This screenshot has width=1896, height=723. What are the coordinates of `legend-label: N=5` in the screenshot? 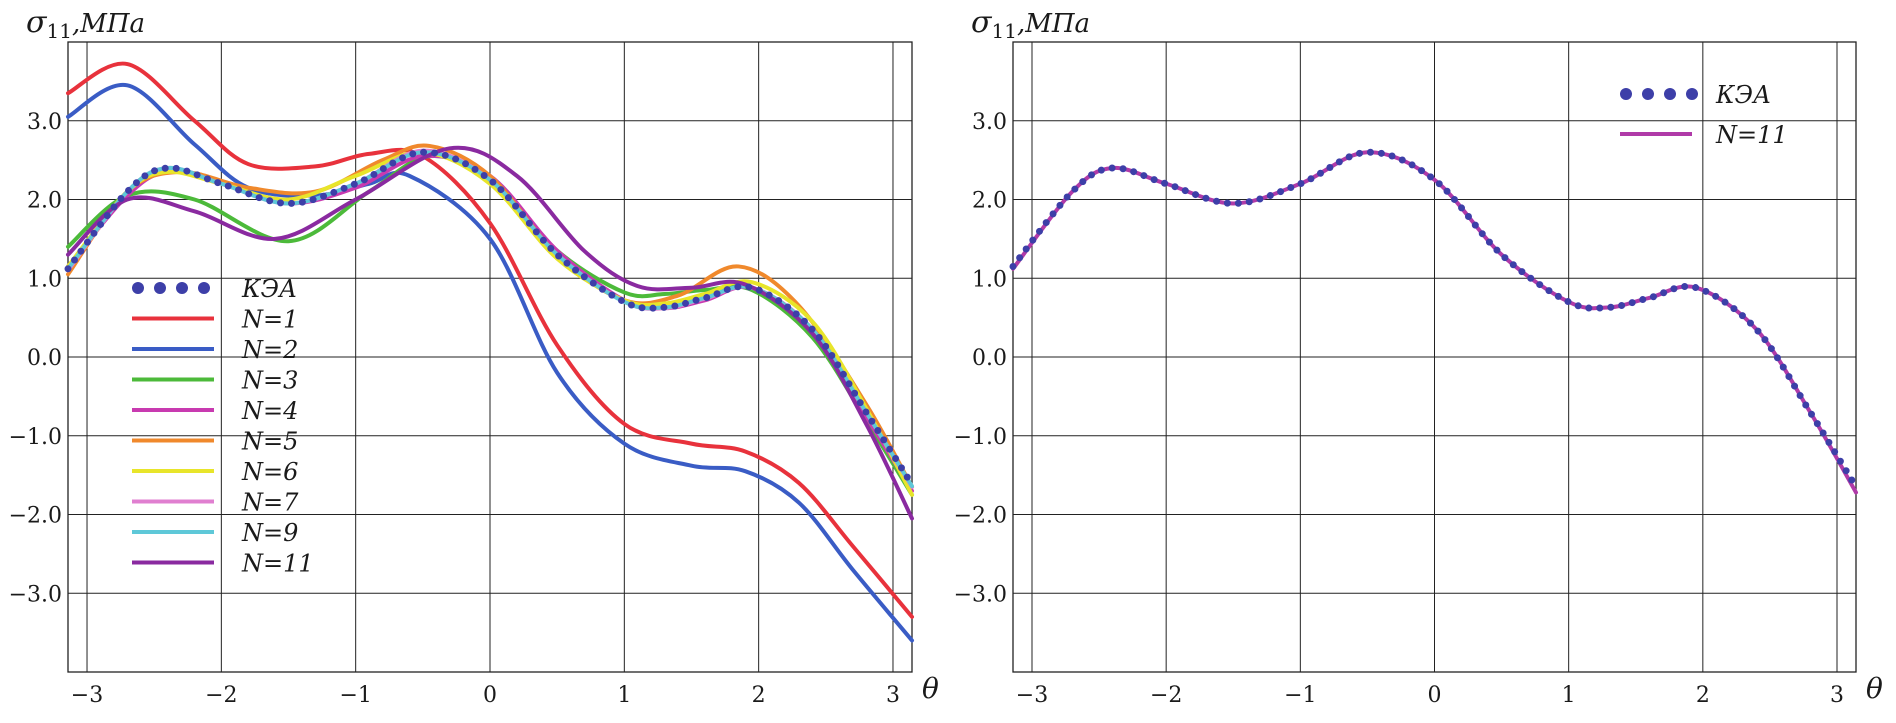 It's located at (269, 442).